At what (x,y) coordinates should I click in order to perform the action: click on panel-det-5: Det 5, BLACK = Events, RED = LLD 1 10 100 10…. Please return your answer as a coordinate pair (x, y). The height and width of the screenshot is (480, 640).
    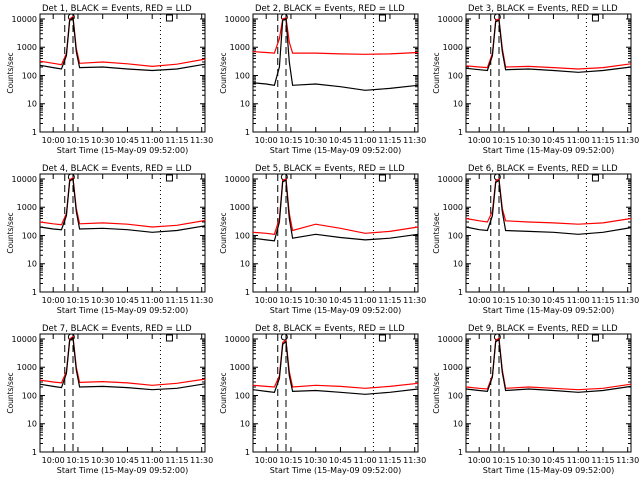
    Looking at the image, I should click on (322, 239).